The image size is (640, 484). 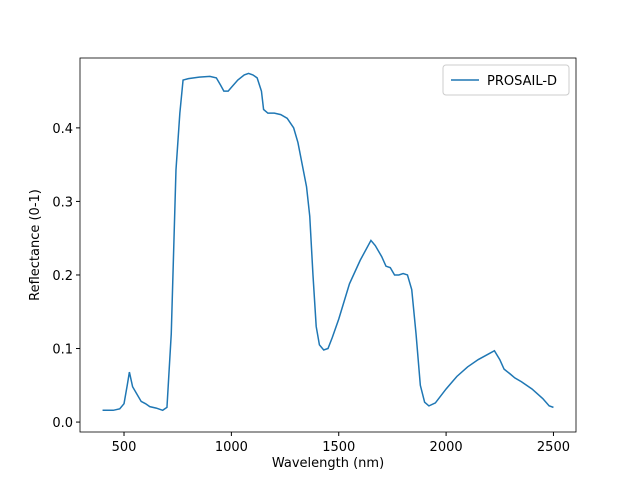 What do you see at coordinates (62, 276) in the screenshot?
I see `y-tick-label: 0.2` at bounding box center [62, 276].